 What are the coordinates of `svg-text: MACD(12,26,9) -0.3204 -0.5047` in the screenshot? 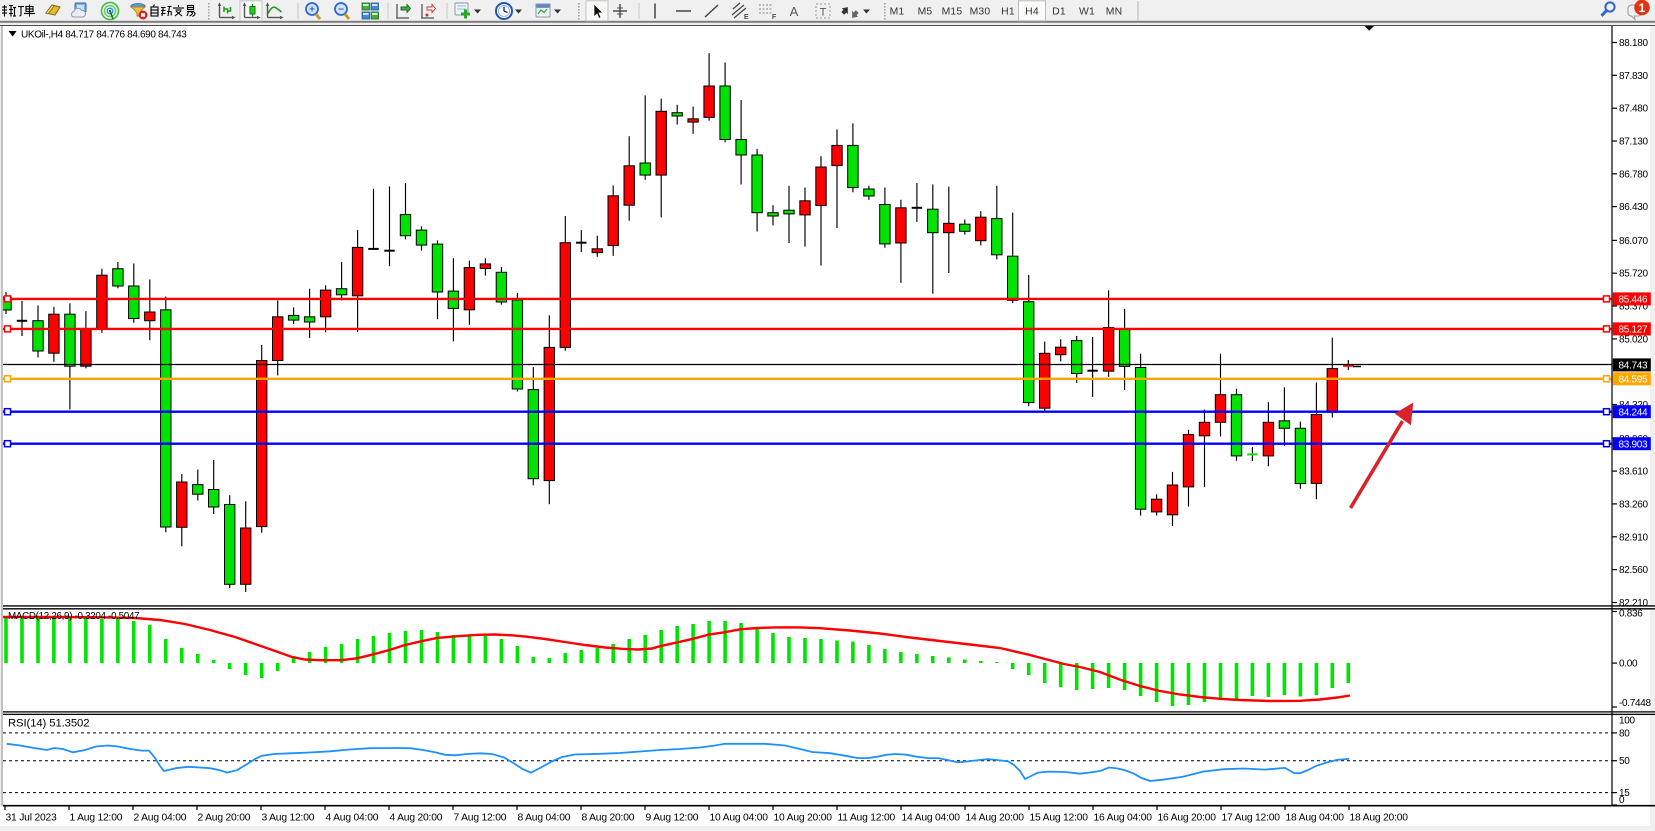 It's located at (73, 616).